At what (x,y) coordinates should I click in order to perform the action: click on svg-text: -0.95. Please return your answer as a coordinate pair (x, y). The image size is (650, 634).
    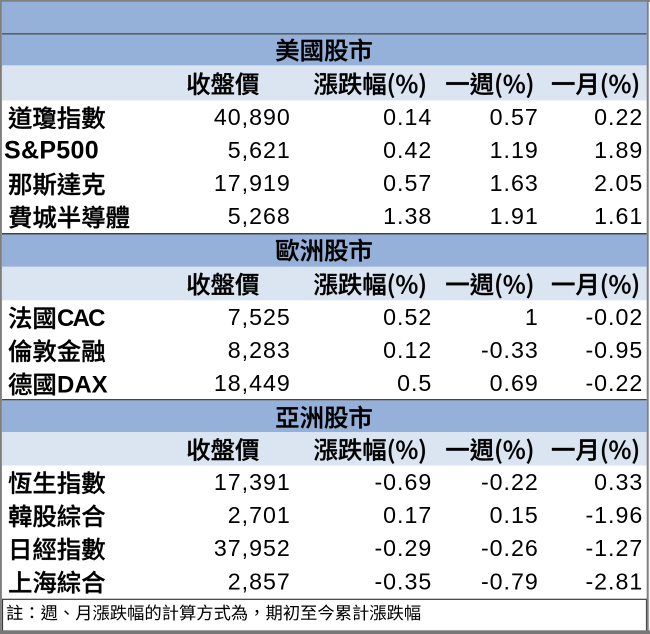
    Looking at the image, I should click on (614, 350).